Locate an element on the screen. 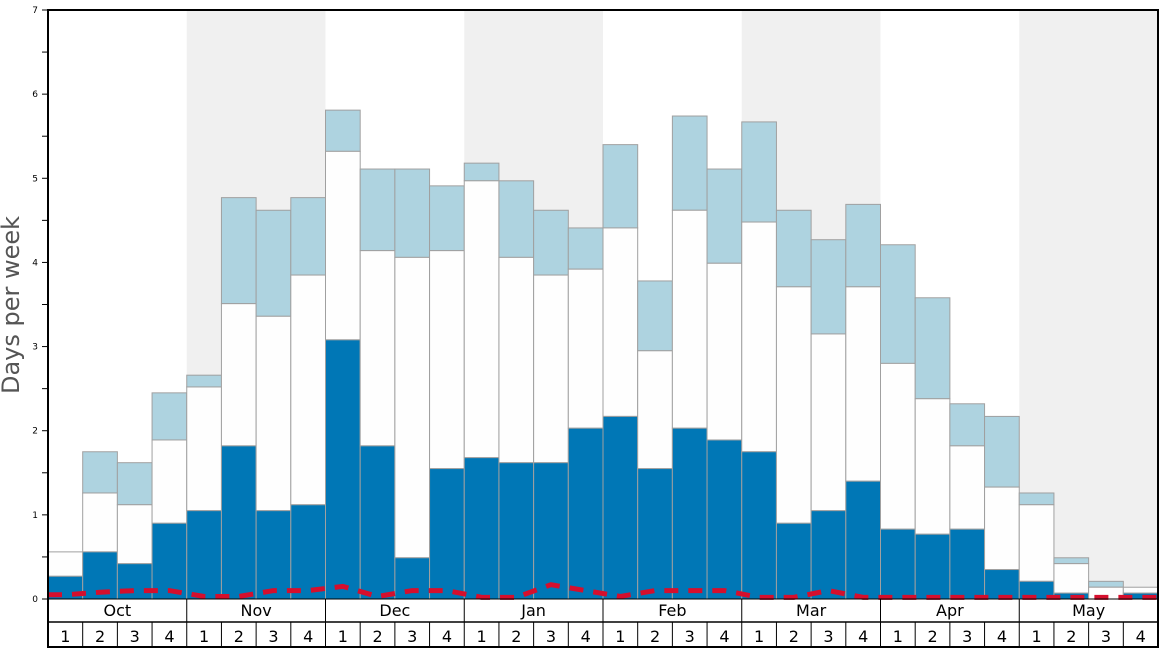 The image size is (1168, 652). dashed-line-series is located at coordinates (603, 591).